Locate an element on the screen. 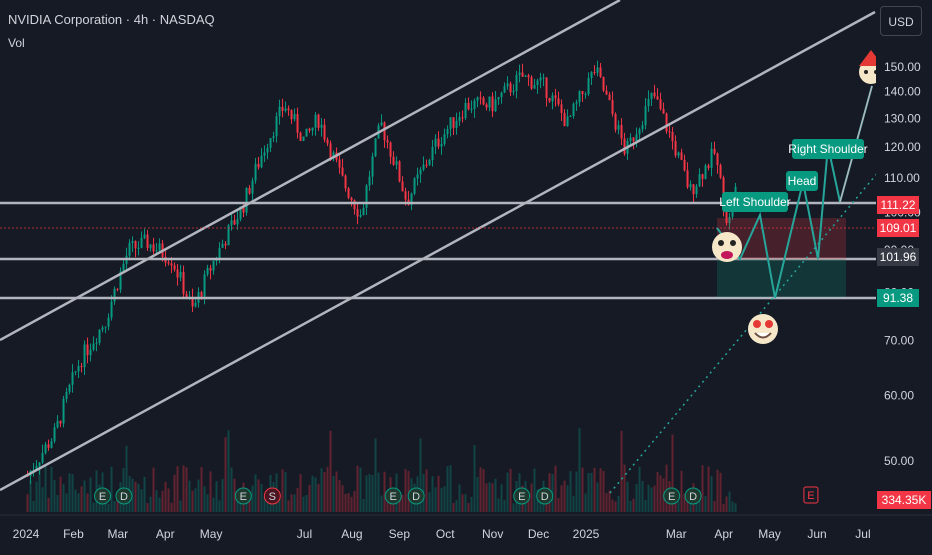 Image resolution: width=932 pixels, height=555 pixels. future-earnings-label: E is located at coordinates (810, 496).